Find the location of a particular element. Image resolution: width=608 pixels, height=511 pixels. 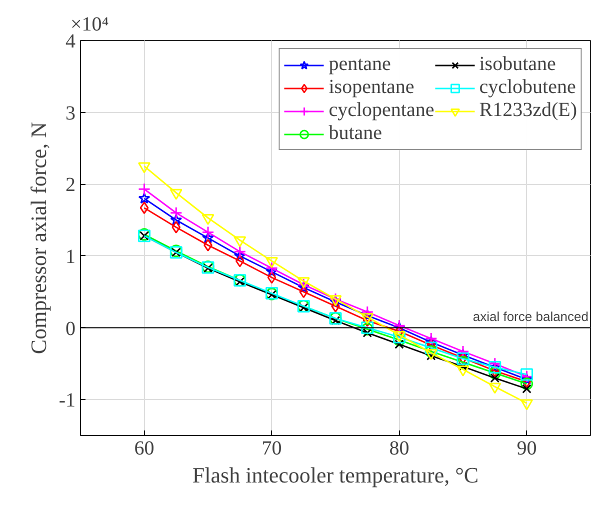

x-axis-title: Flash intecooler temperature, °C is located at coordinates (335, 475).